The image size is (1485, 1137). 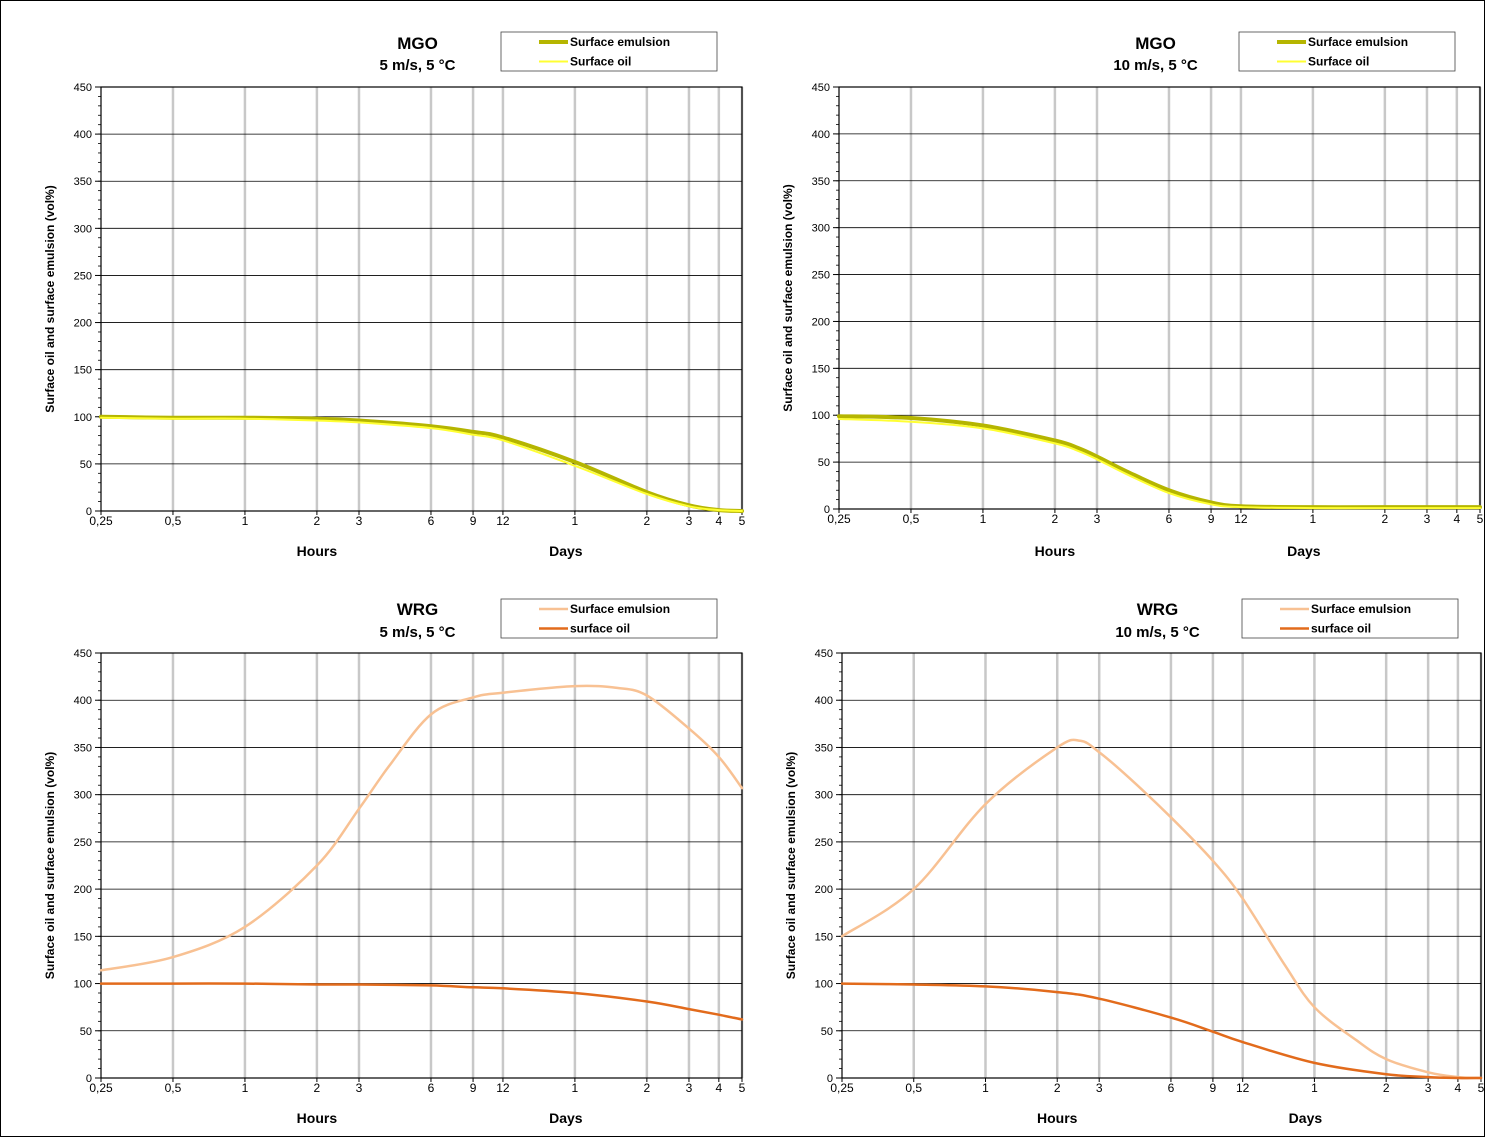 I want to click on legend: Surface emulsion Surface oil, so click(x=609, y=51).